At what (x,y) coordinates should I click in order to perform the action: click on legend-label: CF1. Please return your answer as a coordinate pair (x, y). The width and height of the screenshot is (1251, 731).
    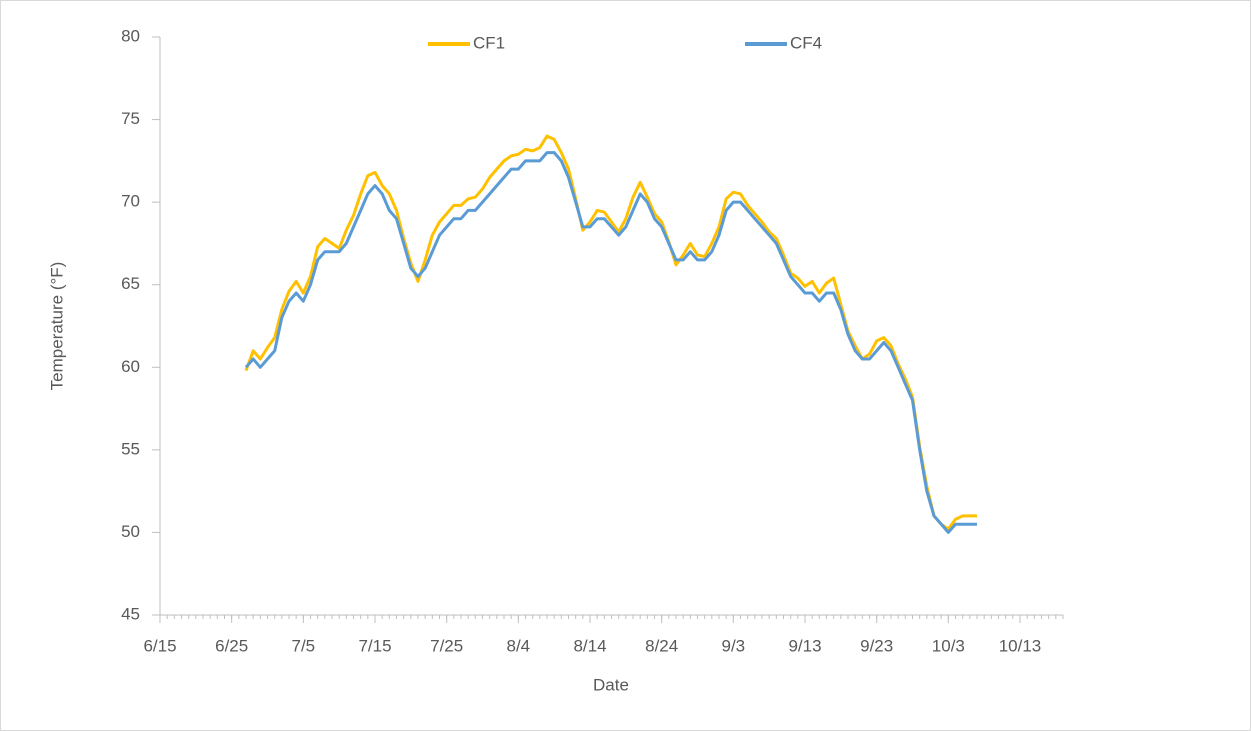
    Looking at the image, I should click on (489, 42).